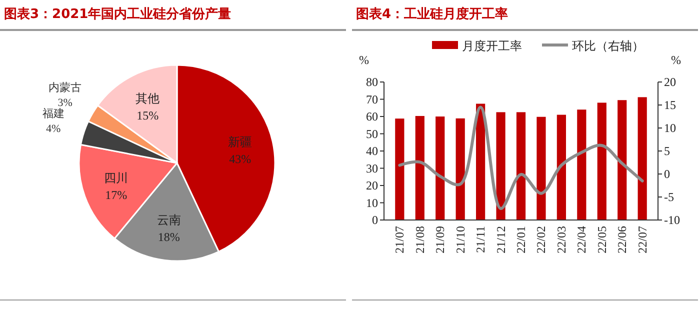 The width and height of the screenshot is (700, 328). What do you see at coordinates (670, 128) in the screenshot?
I see `y2-tick-label: 10` at bounding box center [670, 128].